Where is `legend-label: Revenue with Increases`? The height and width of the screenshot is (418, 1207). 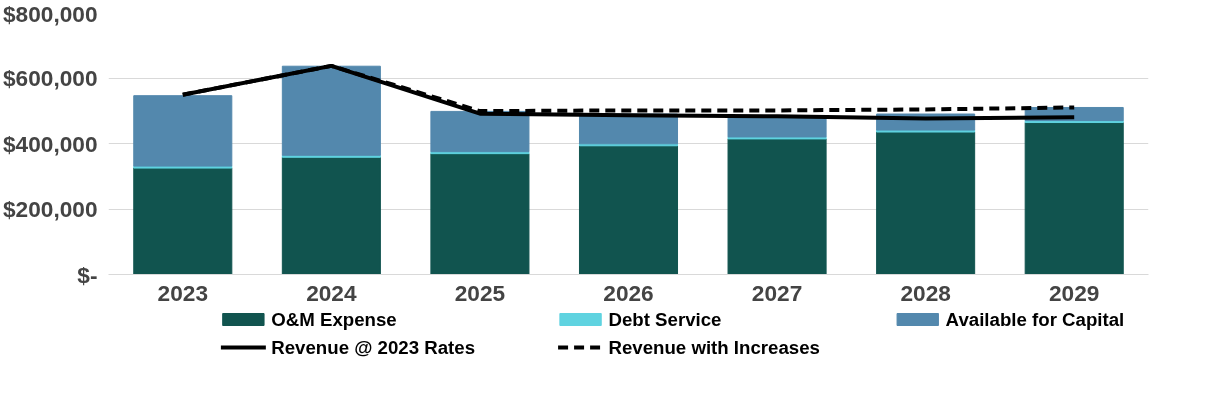 legend-label: Revenue with Increases is located at coordinates (714, 347).